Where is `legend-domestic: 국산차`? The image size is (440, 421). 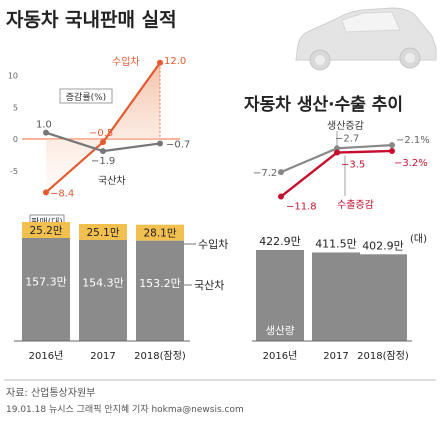
legend-domestic: 국산차 is located at coordinates (112, 181).